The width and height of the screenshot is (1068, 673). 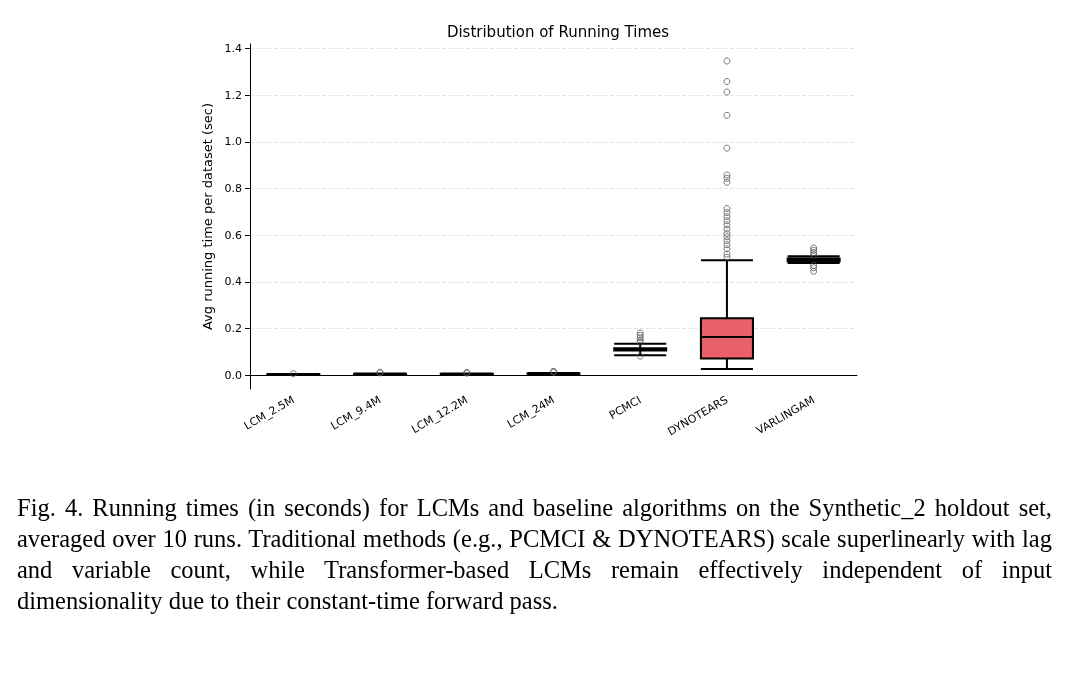 I want to click on chart-title: Distribution of Running Times, so click(x=558, y=31).